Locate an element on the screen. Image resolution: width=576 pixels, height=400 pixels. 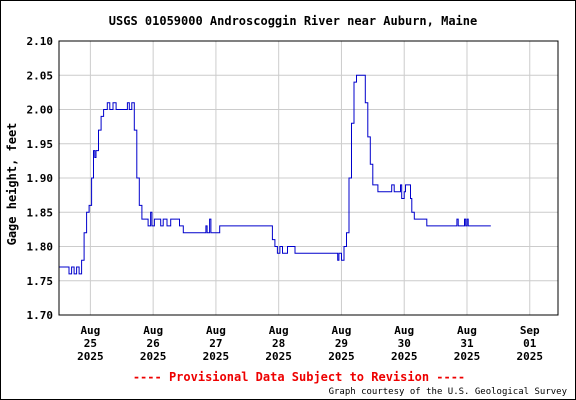
y-tick-label: 1.90 is located at coordinates (40, 178).